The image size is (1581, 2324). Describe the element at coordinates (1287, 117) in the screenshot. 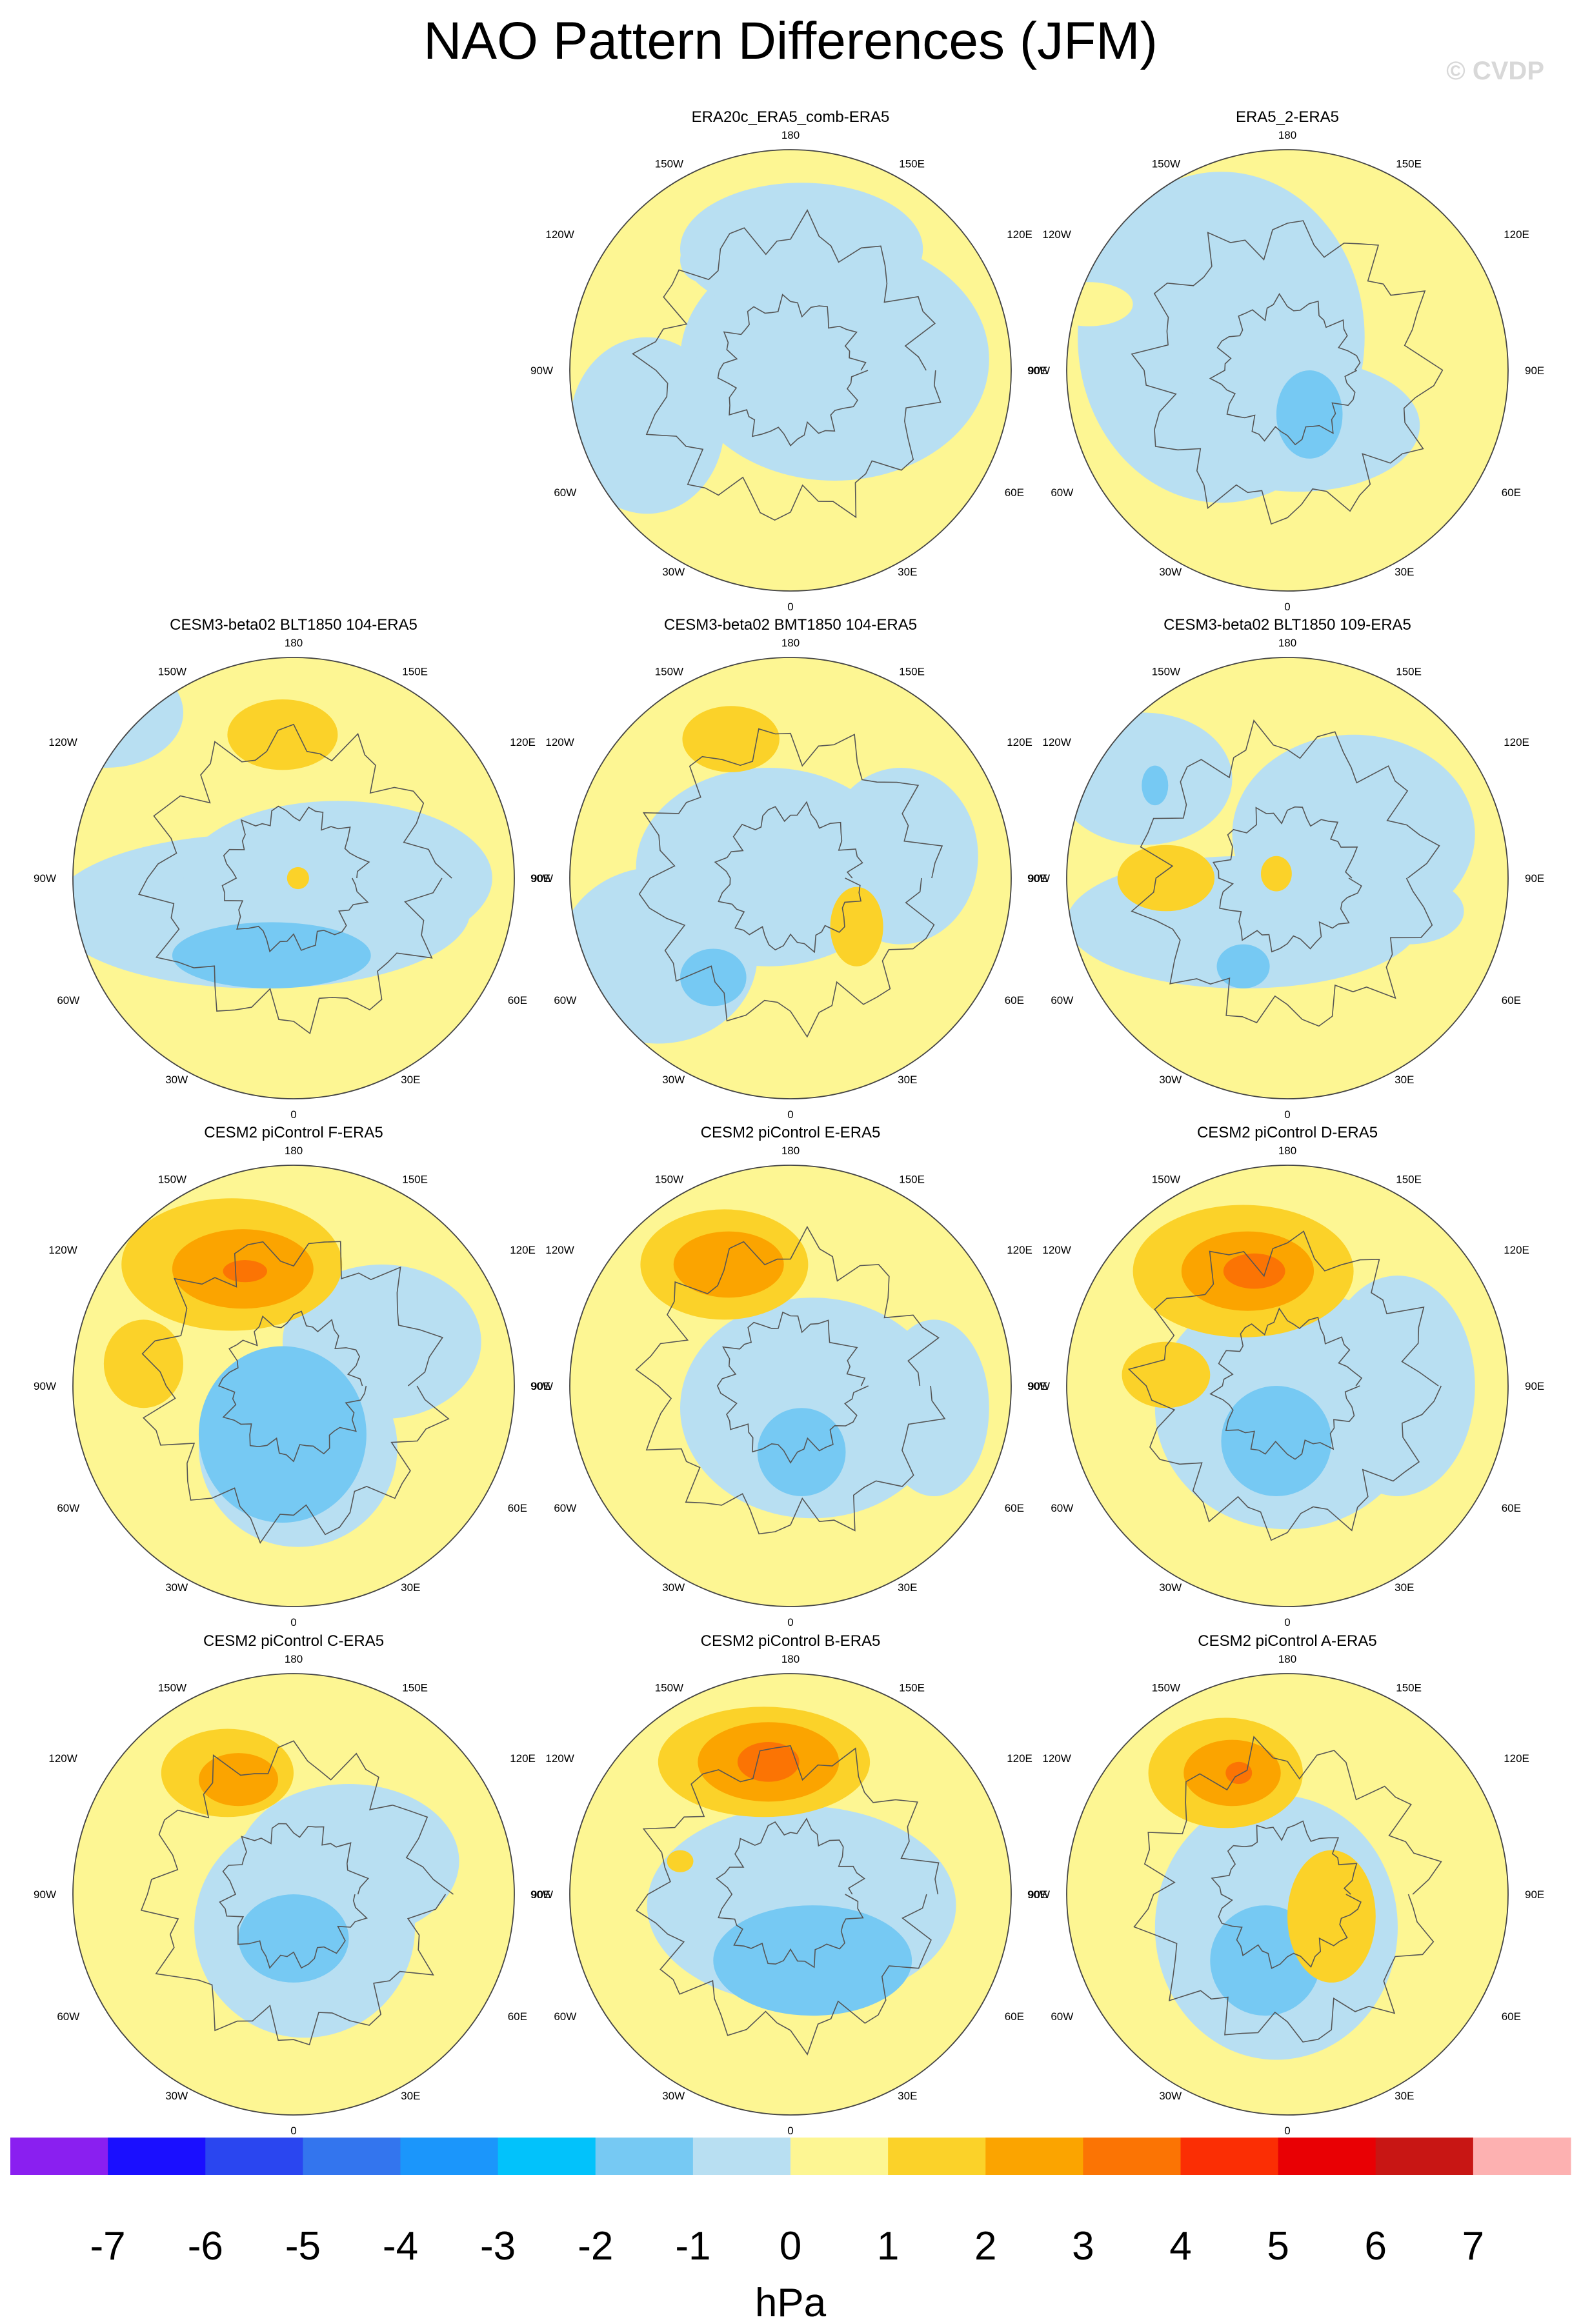

I see `panel-title: ERA5_2-ERA5` at that location.